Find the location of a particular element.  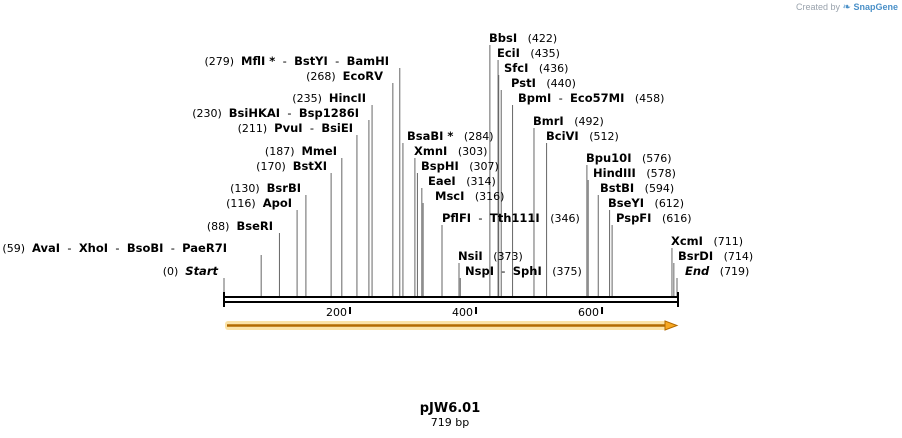

plasmid-length: 719 bp is located at coordinates (450, 422).